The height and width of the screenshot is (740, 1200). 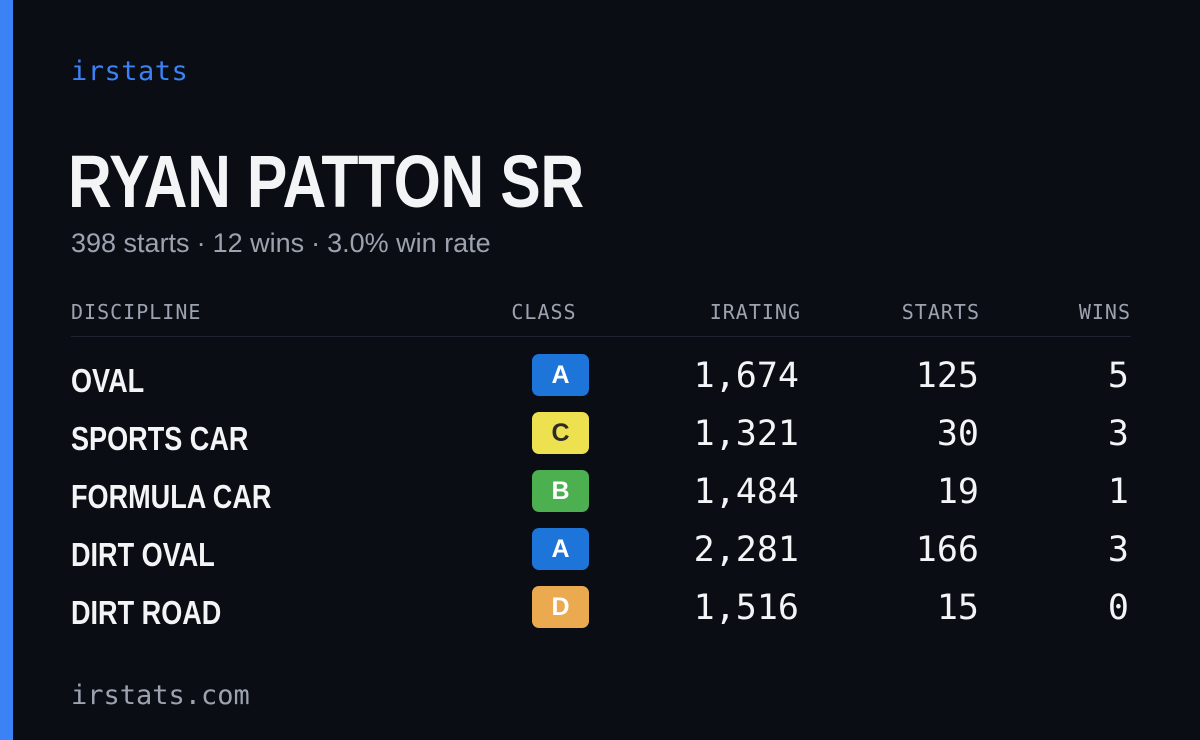 I want to click on header-discipline: DISCIPLINE, so click(x=136, y=312).